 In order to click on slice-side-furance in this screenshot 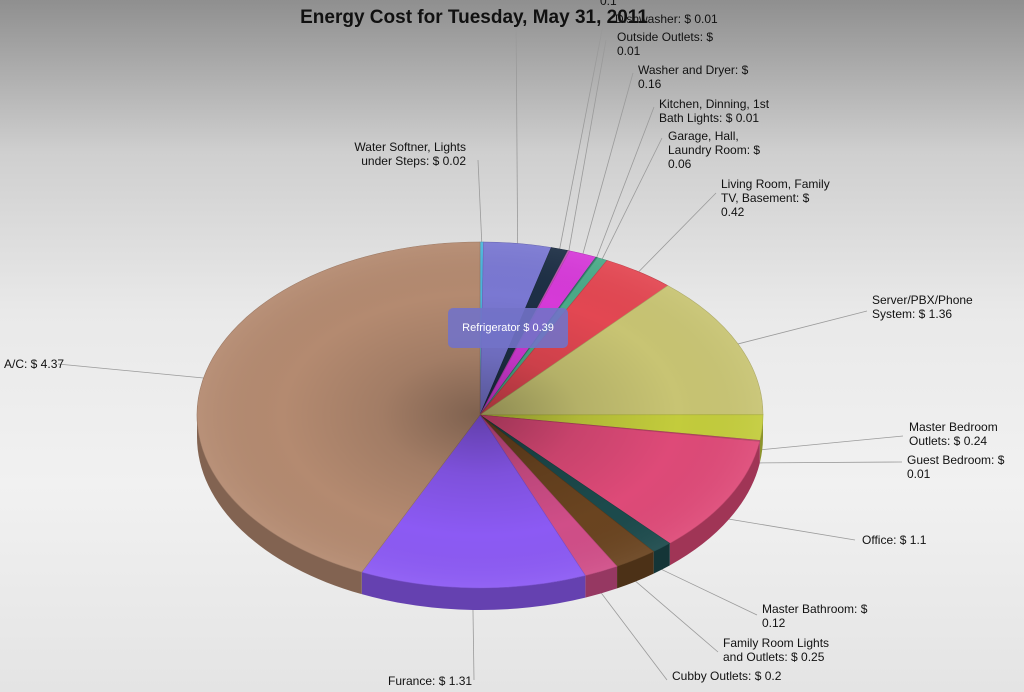, I will do `click(473, 591)`.